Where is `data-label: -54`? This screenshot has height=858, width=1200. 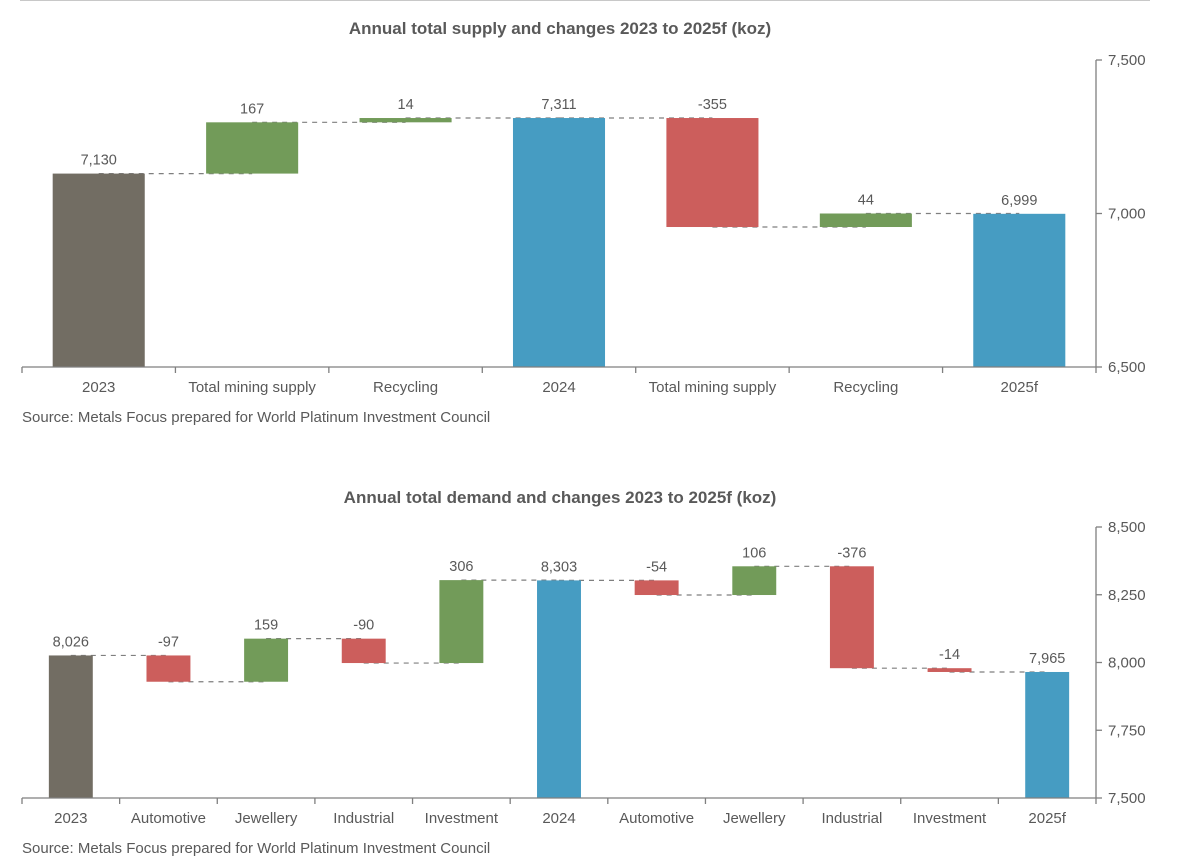 data-label: -54 is located at coordinates (656, 567).